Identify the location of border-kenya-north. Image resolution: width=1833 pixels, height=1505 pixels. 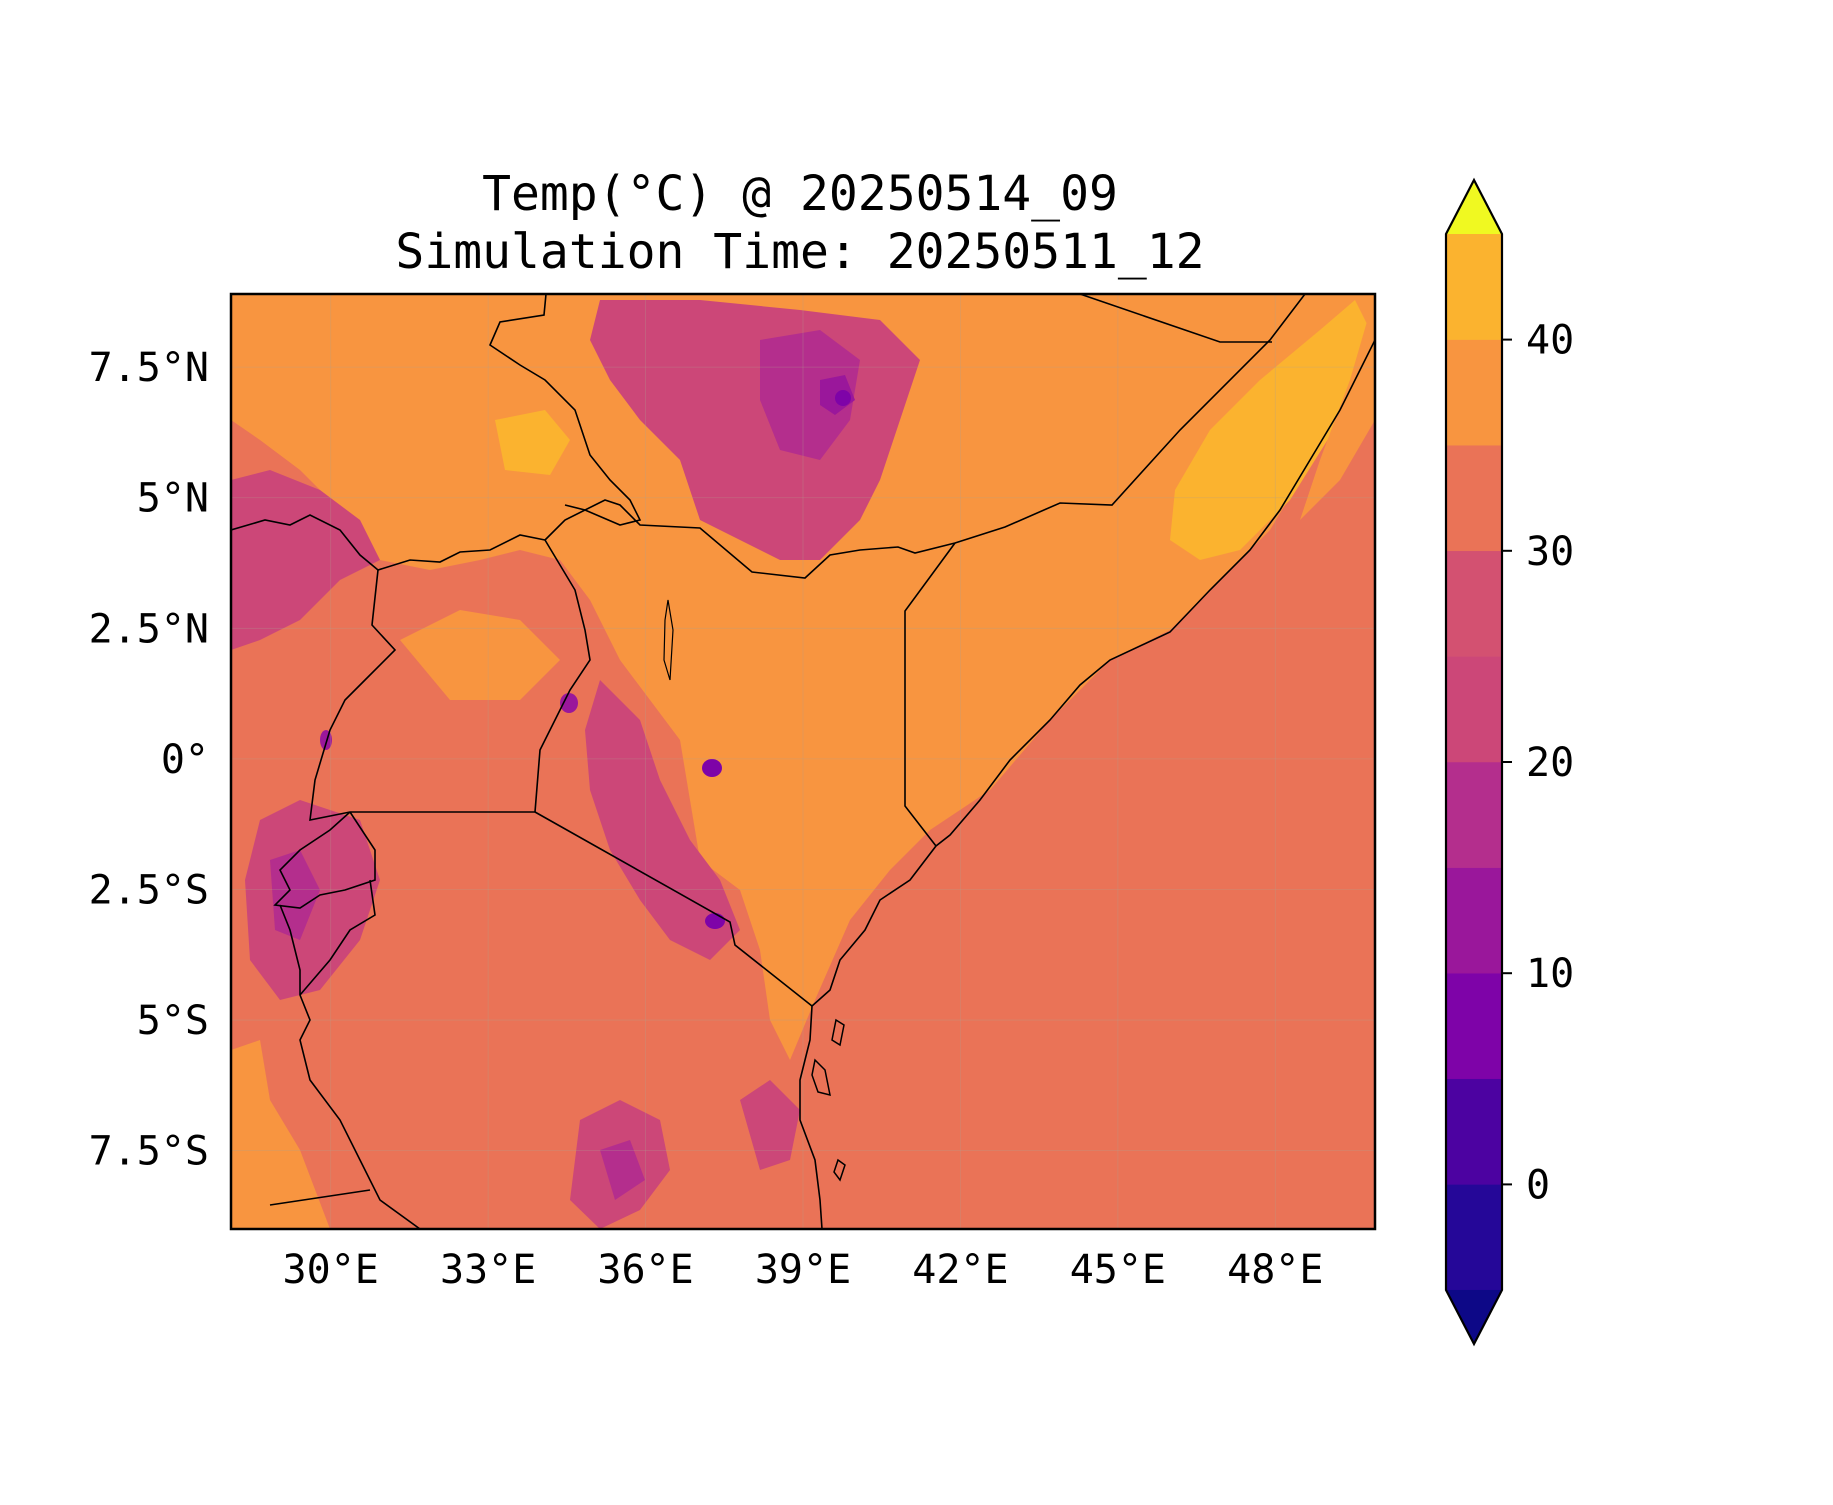
(750, 539).